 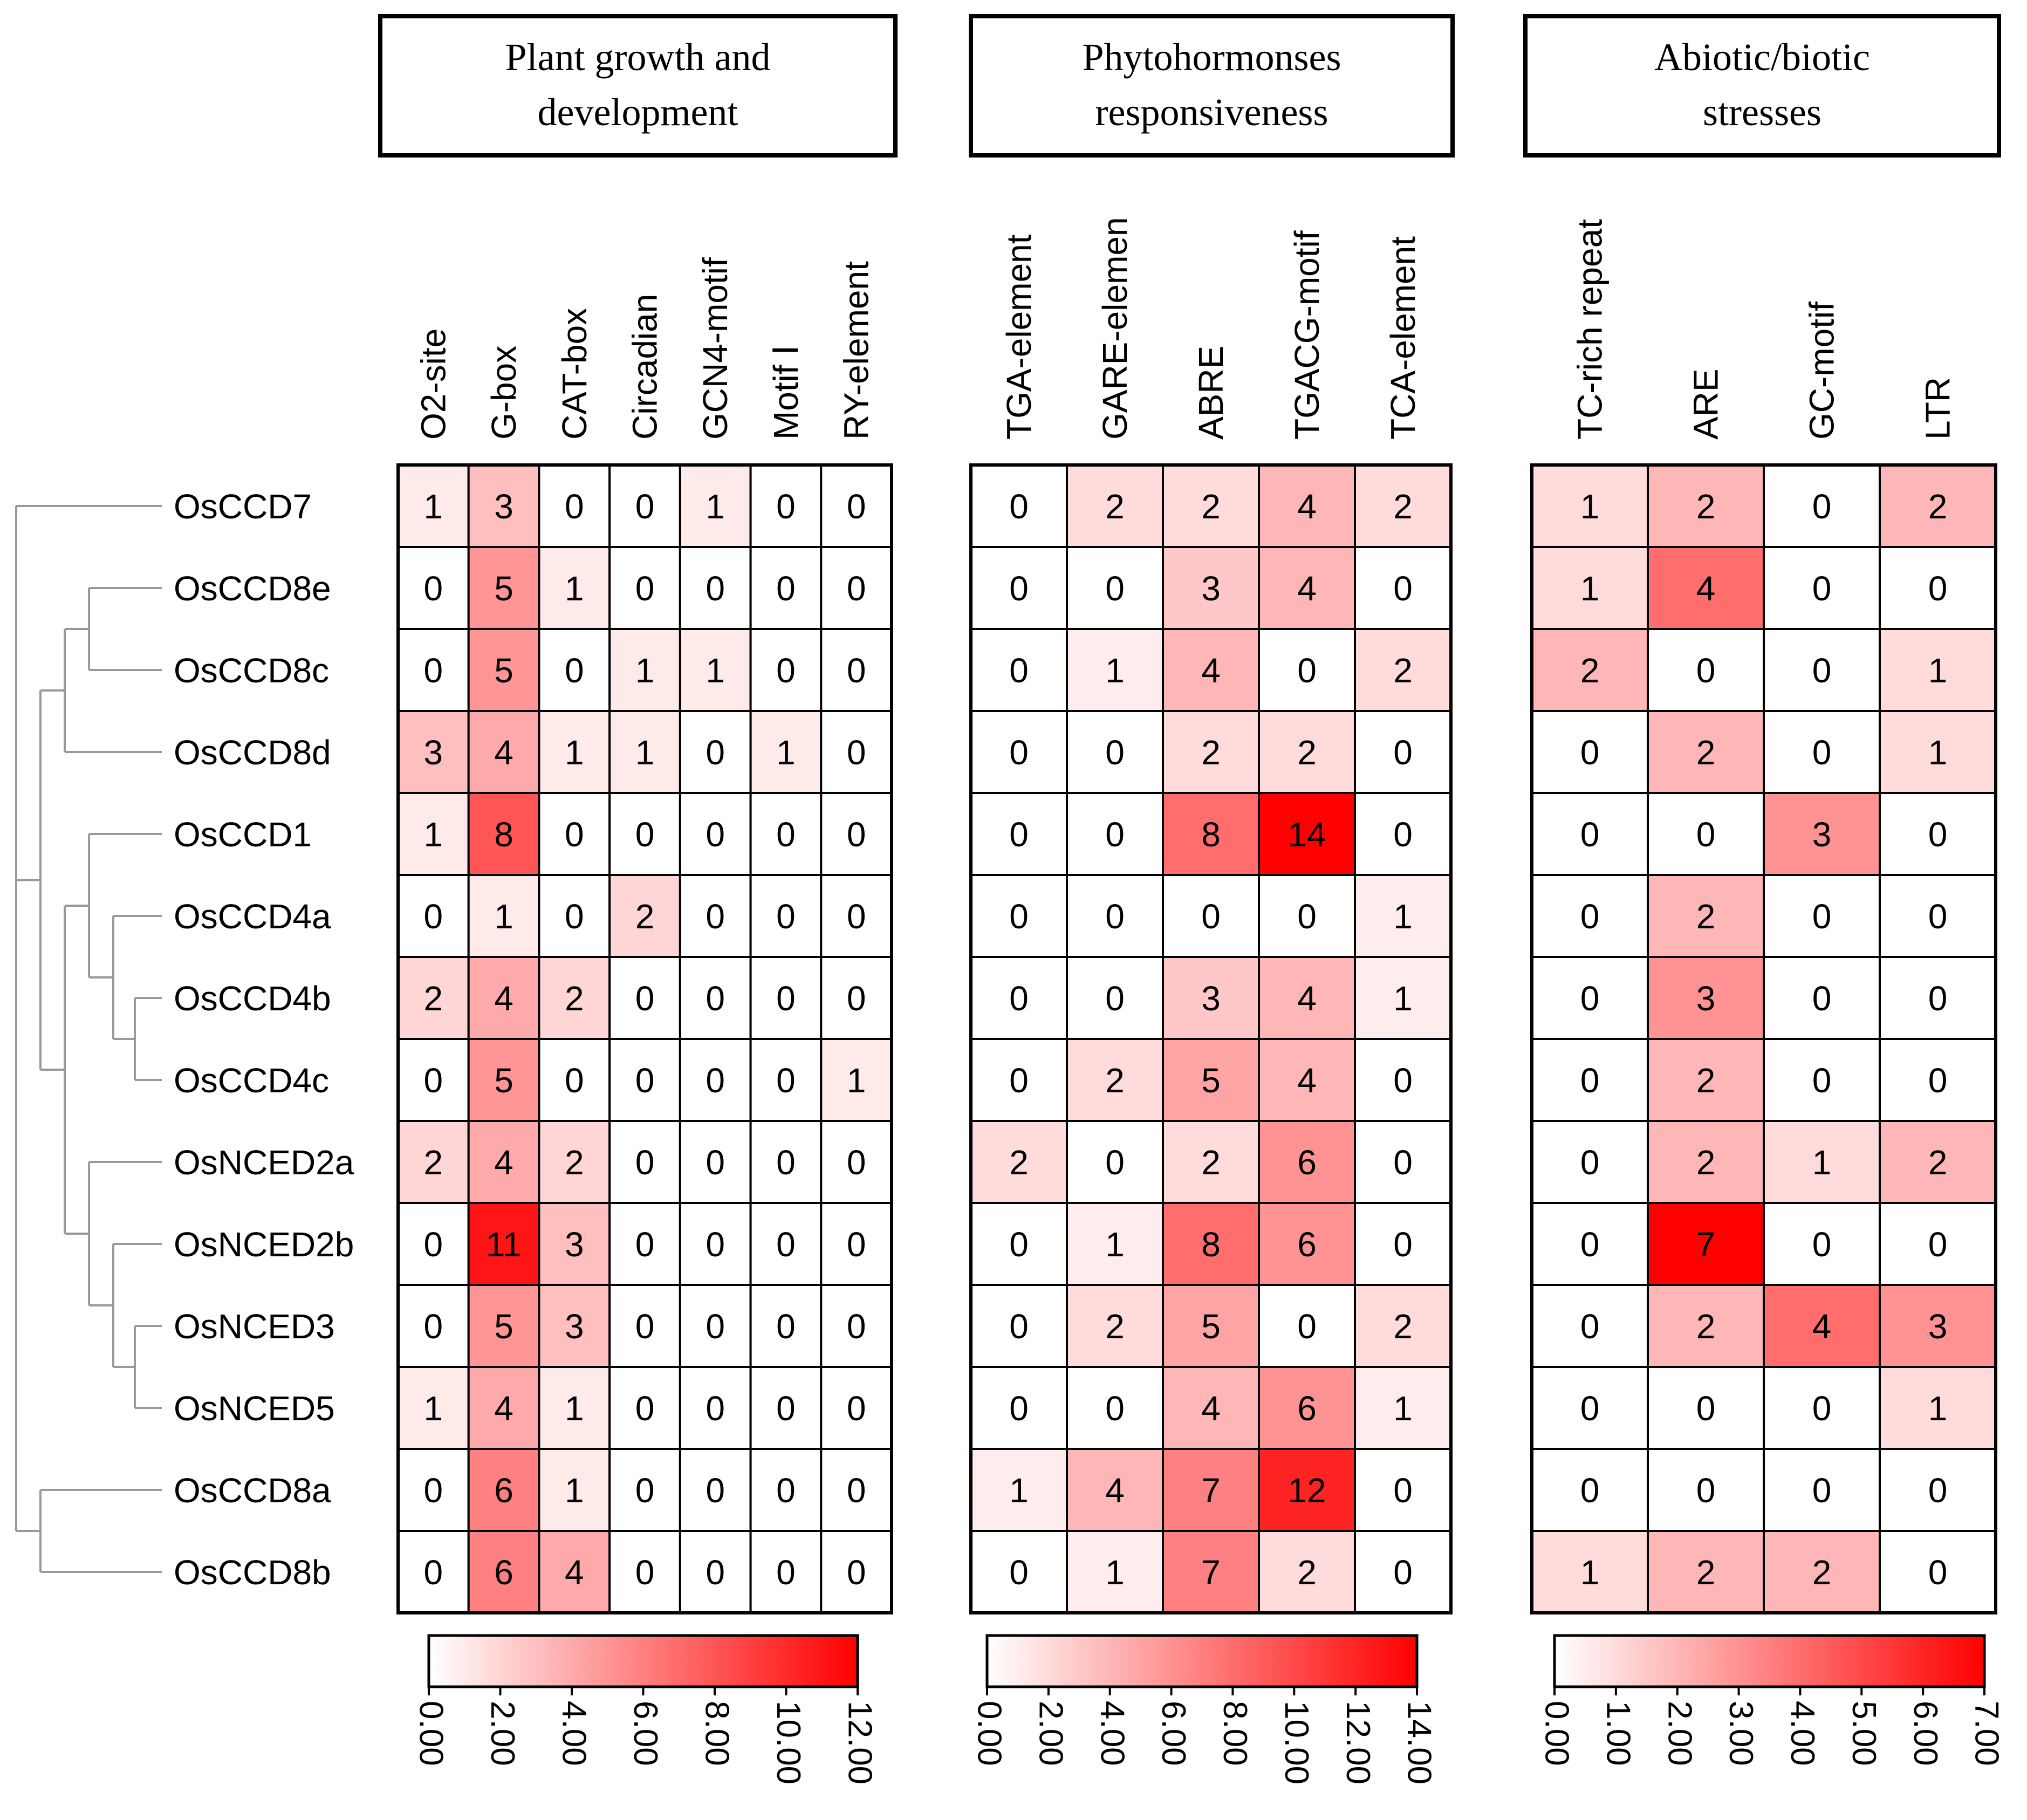 What do you see at coordinates (1762, 86) in the screenshot?
I see `panel-header-box` at bounding box center [1762, 86].